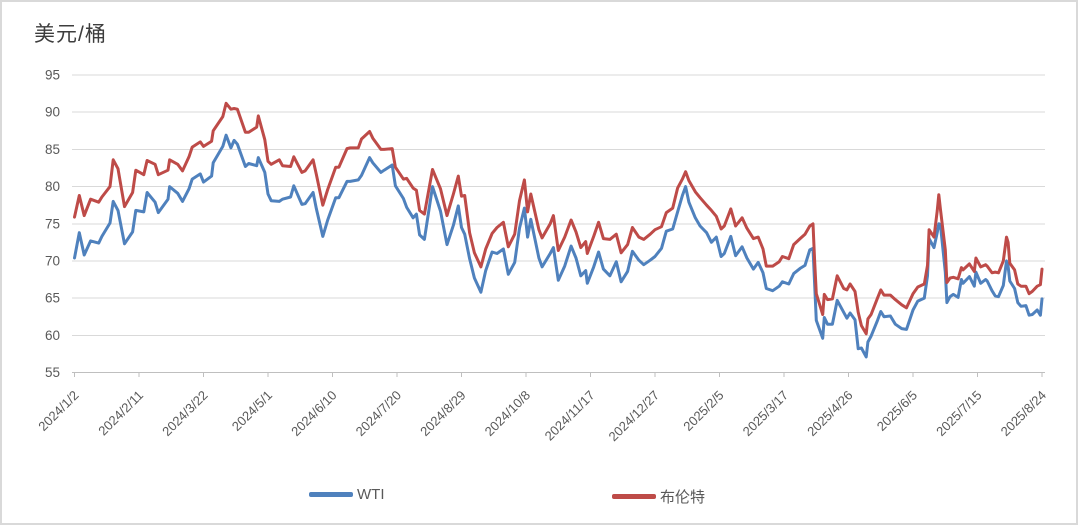 Image resolution: width=1078 pixels, height=527 pixels. I want to click on x-tick-label-15: 2025/8/24, so click(1024, 414).